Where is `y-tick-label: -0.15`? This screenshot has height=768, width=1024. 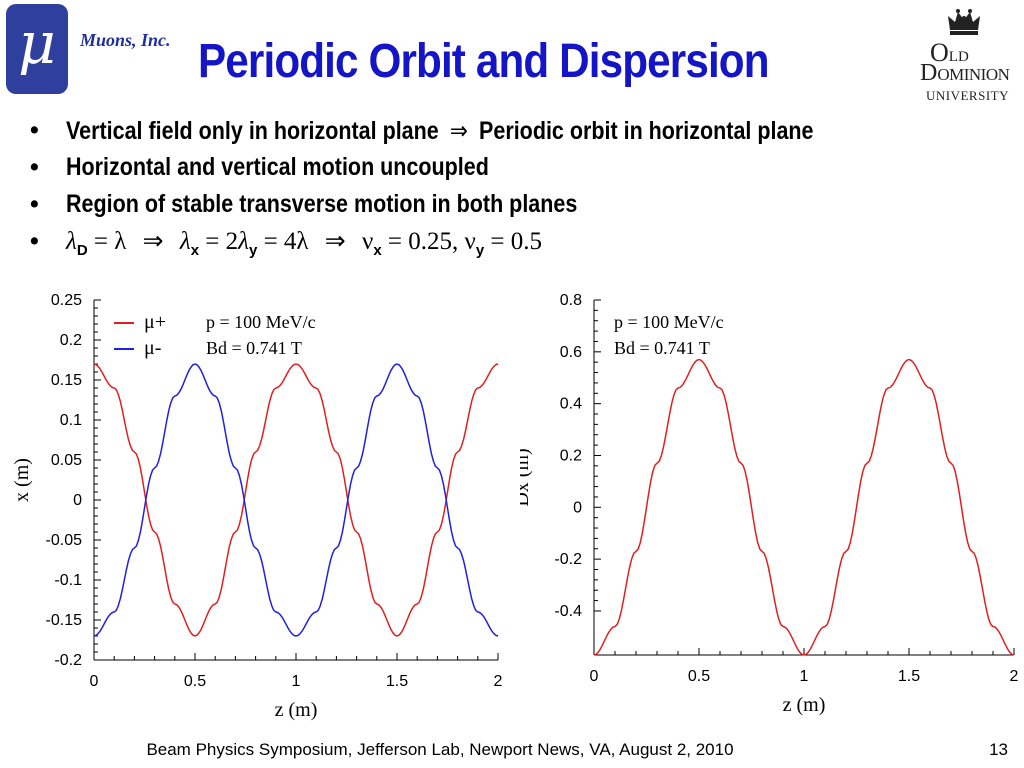
y-tick-label: -0.15 is located at coordinates (64, 620).